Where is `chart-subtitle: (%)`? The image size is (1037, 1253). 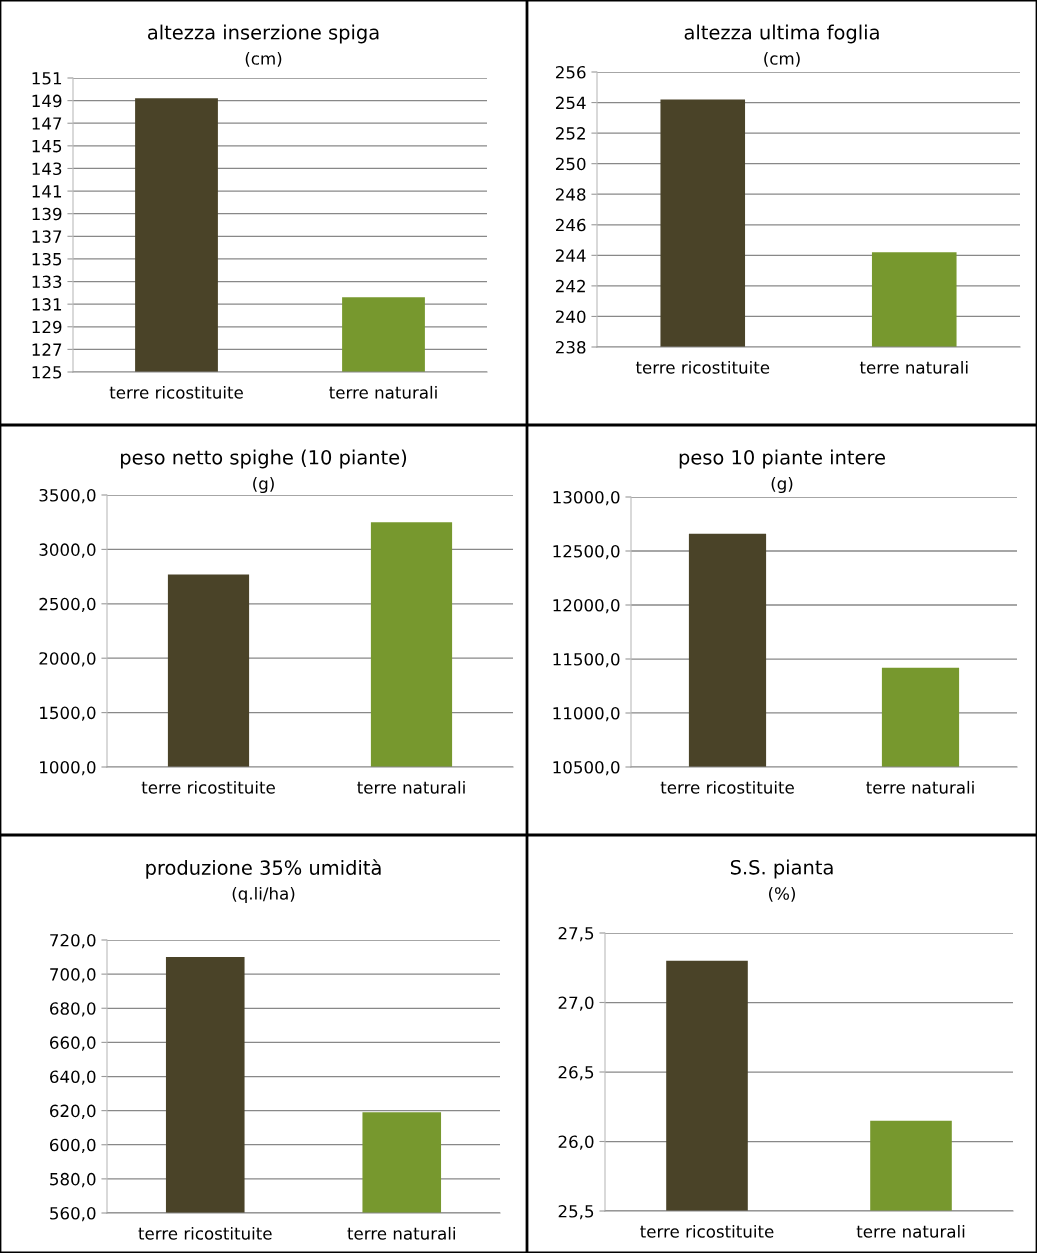
chart-subtitle: (%) is located at coordinates (782, 894).